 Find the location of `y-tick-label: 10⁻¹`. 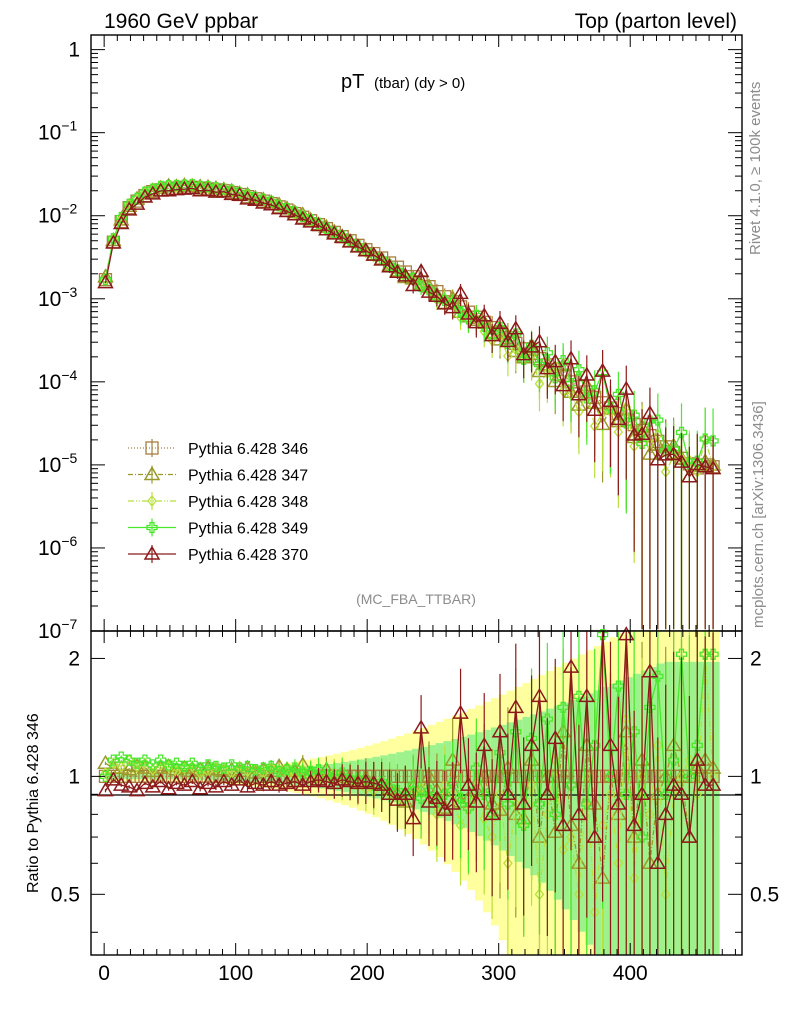

y-tick-label: 10⁻¹ is located at coordinates (58, 131).